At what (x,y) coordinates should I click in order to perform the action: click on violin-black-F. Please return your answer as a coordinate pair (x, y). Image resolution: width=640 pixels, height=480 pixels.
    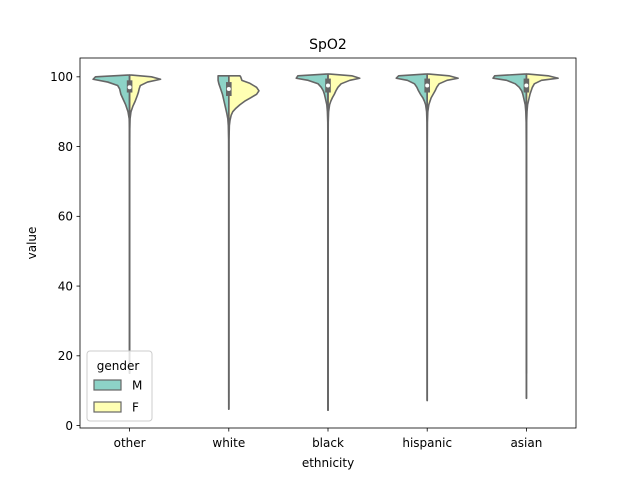
    Looking at the image, I should click on (344, 242).